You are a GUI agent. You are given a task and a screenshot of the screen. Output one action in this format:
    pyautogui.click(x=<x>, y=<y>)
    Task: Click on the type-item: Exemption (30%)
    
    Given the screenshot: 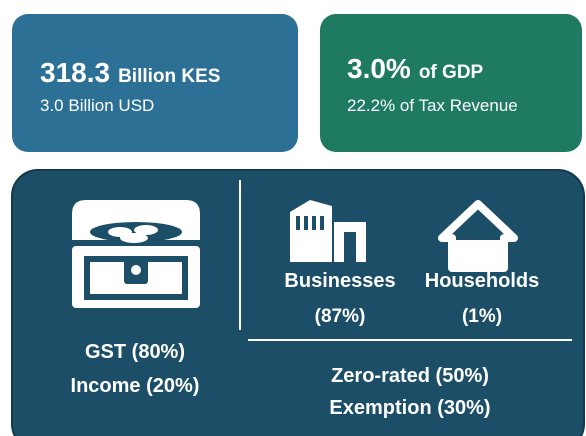 What is the action you would take?
    pyautogui.click(x=409, y=408)
    